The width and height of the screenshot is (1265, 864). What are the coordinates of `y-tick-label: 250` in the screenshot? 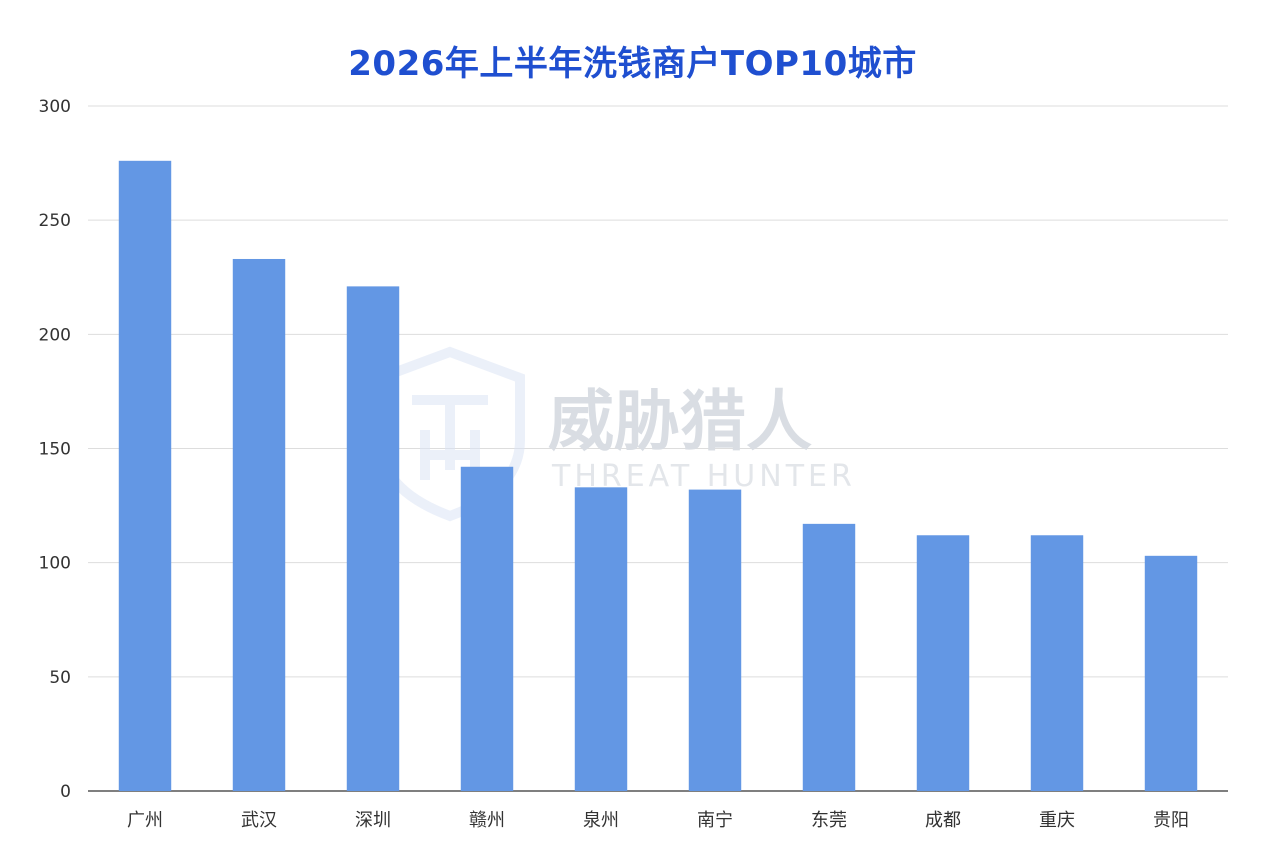 It's located at (55, 221).